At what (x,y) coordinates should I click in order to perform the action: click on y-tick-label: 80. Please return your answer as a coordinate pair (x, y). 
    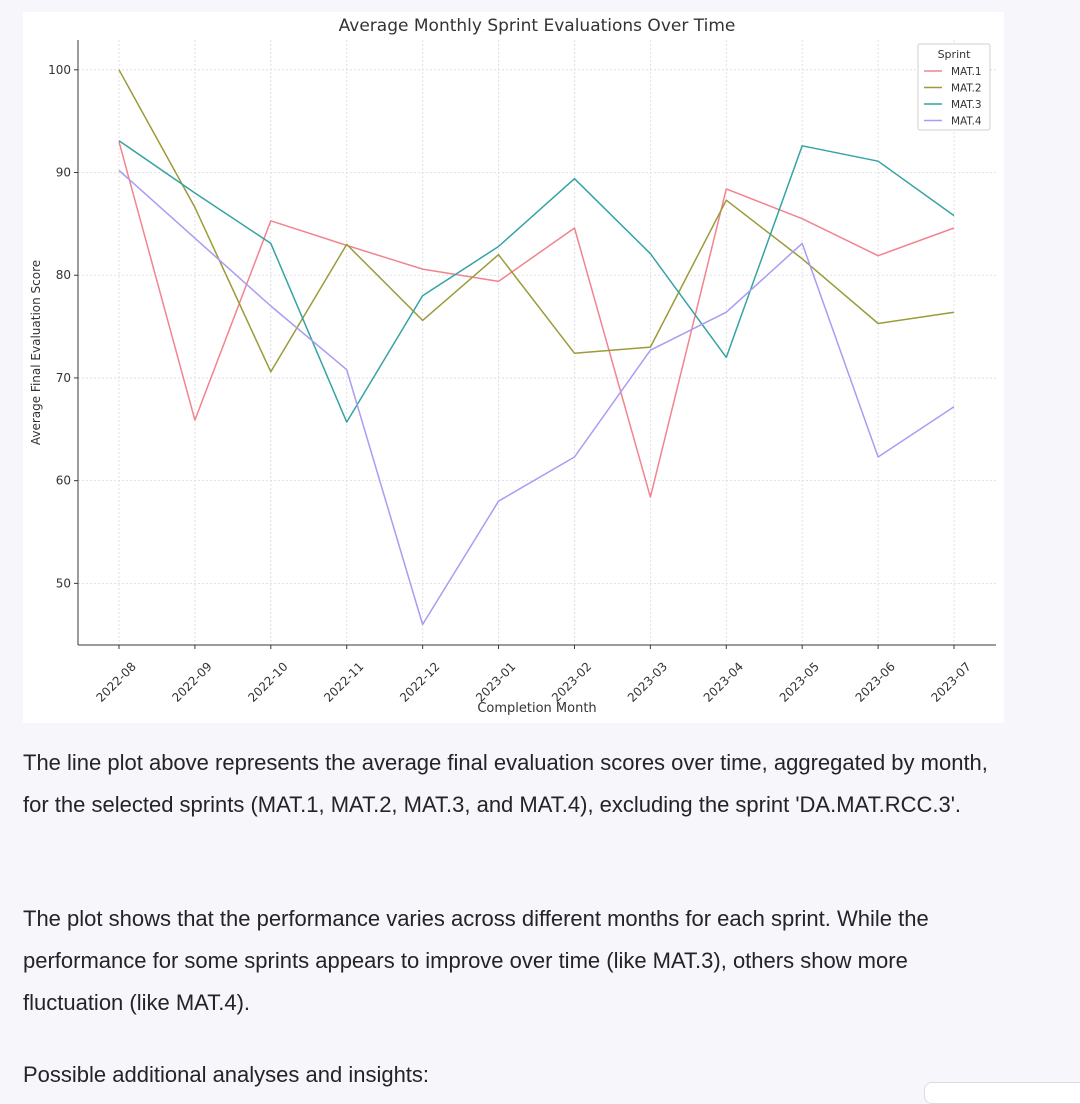
    Looking at the image, I should click on (63, 275).